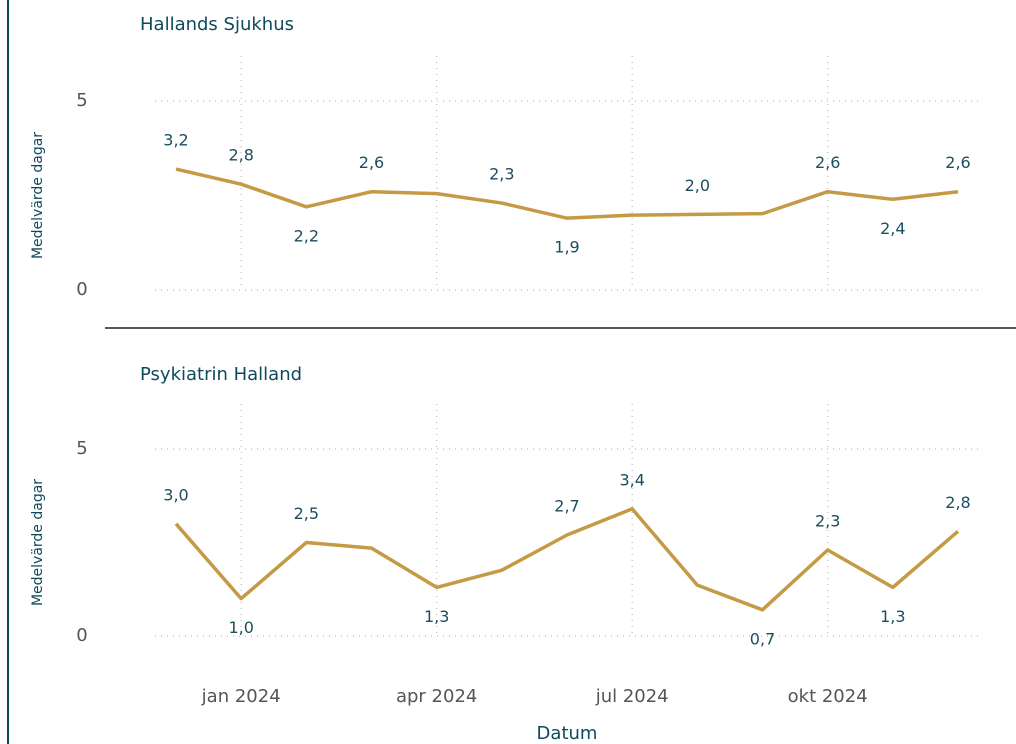 This screenshot has height=744, width=1016. Describe the element at coordinates (632, 696) in the screenshot. I see `x-tick-label: jul 2024` at that location.